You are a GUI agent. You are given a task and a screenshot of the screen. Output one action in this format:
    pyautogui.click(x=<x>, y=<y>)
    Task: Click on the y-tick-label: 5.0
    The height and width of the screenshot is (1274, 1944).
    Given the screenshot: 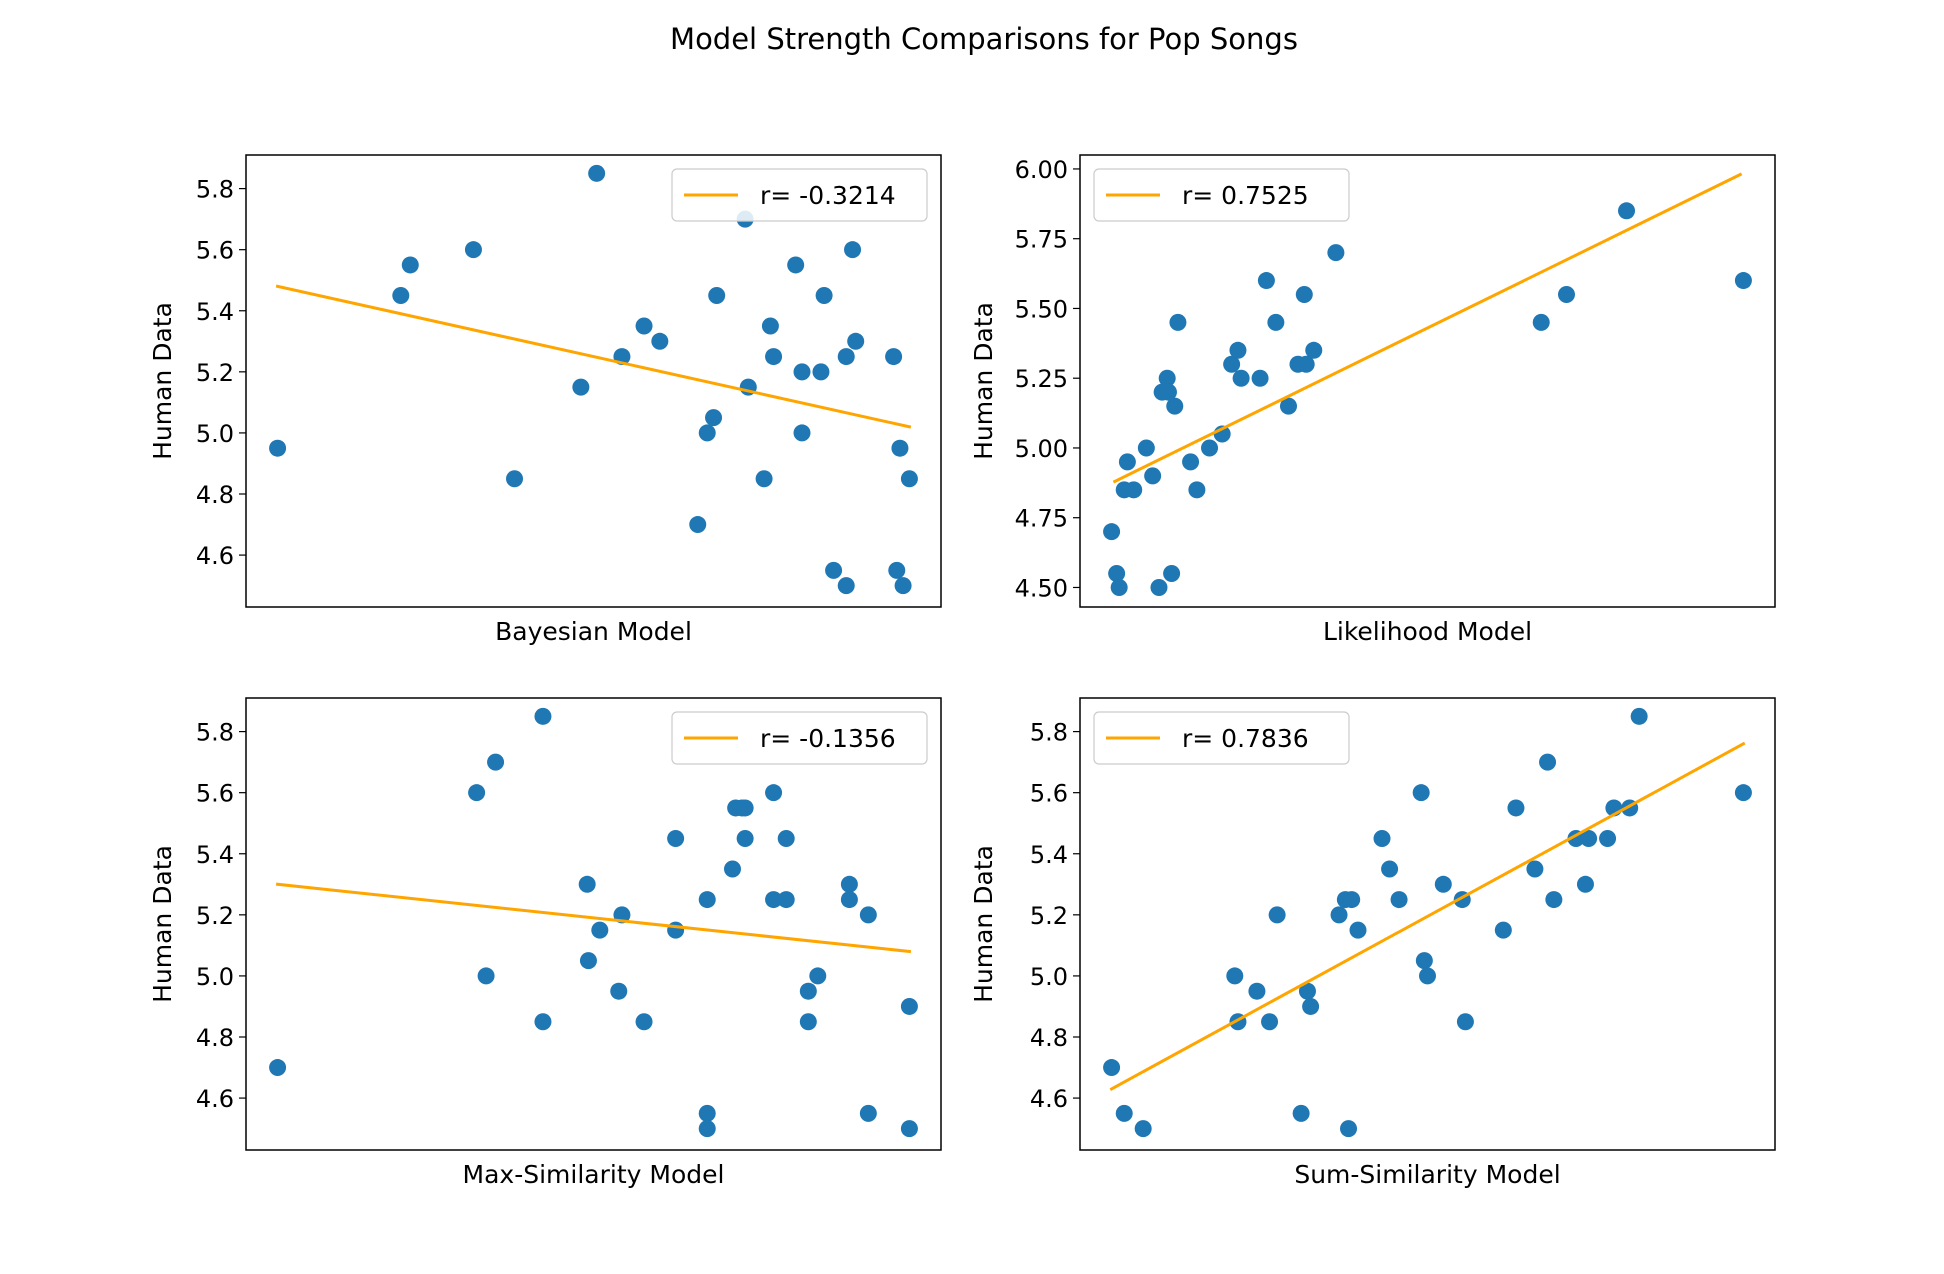 What is the action you would take?
    pyautogui.click(x=215, y=434)
    